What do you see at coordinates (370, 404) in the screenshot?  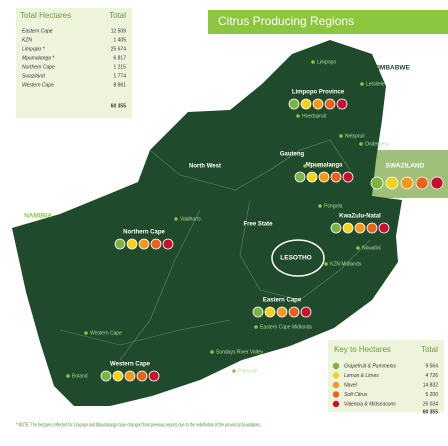 I see `key-label: Valencia & Midseasons` at bounding box center [370, 404].